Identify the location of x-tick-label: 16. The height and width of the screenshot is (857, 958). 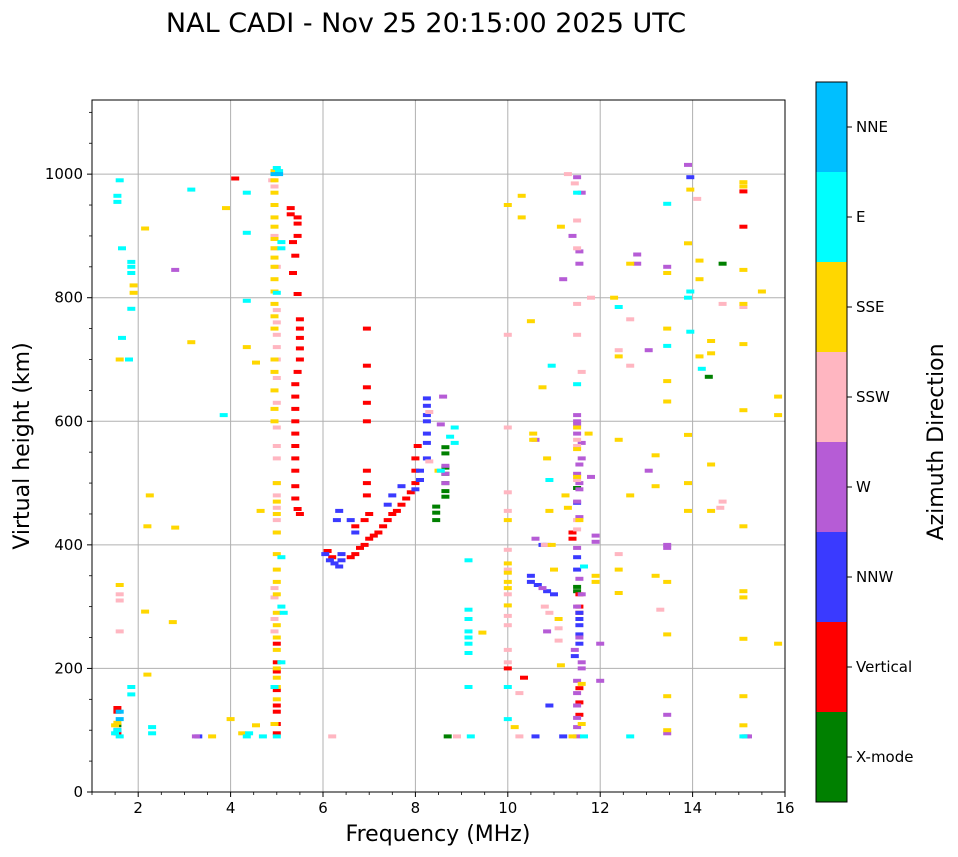
(784, 808).